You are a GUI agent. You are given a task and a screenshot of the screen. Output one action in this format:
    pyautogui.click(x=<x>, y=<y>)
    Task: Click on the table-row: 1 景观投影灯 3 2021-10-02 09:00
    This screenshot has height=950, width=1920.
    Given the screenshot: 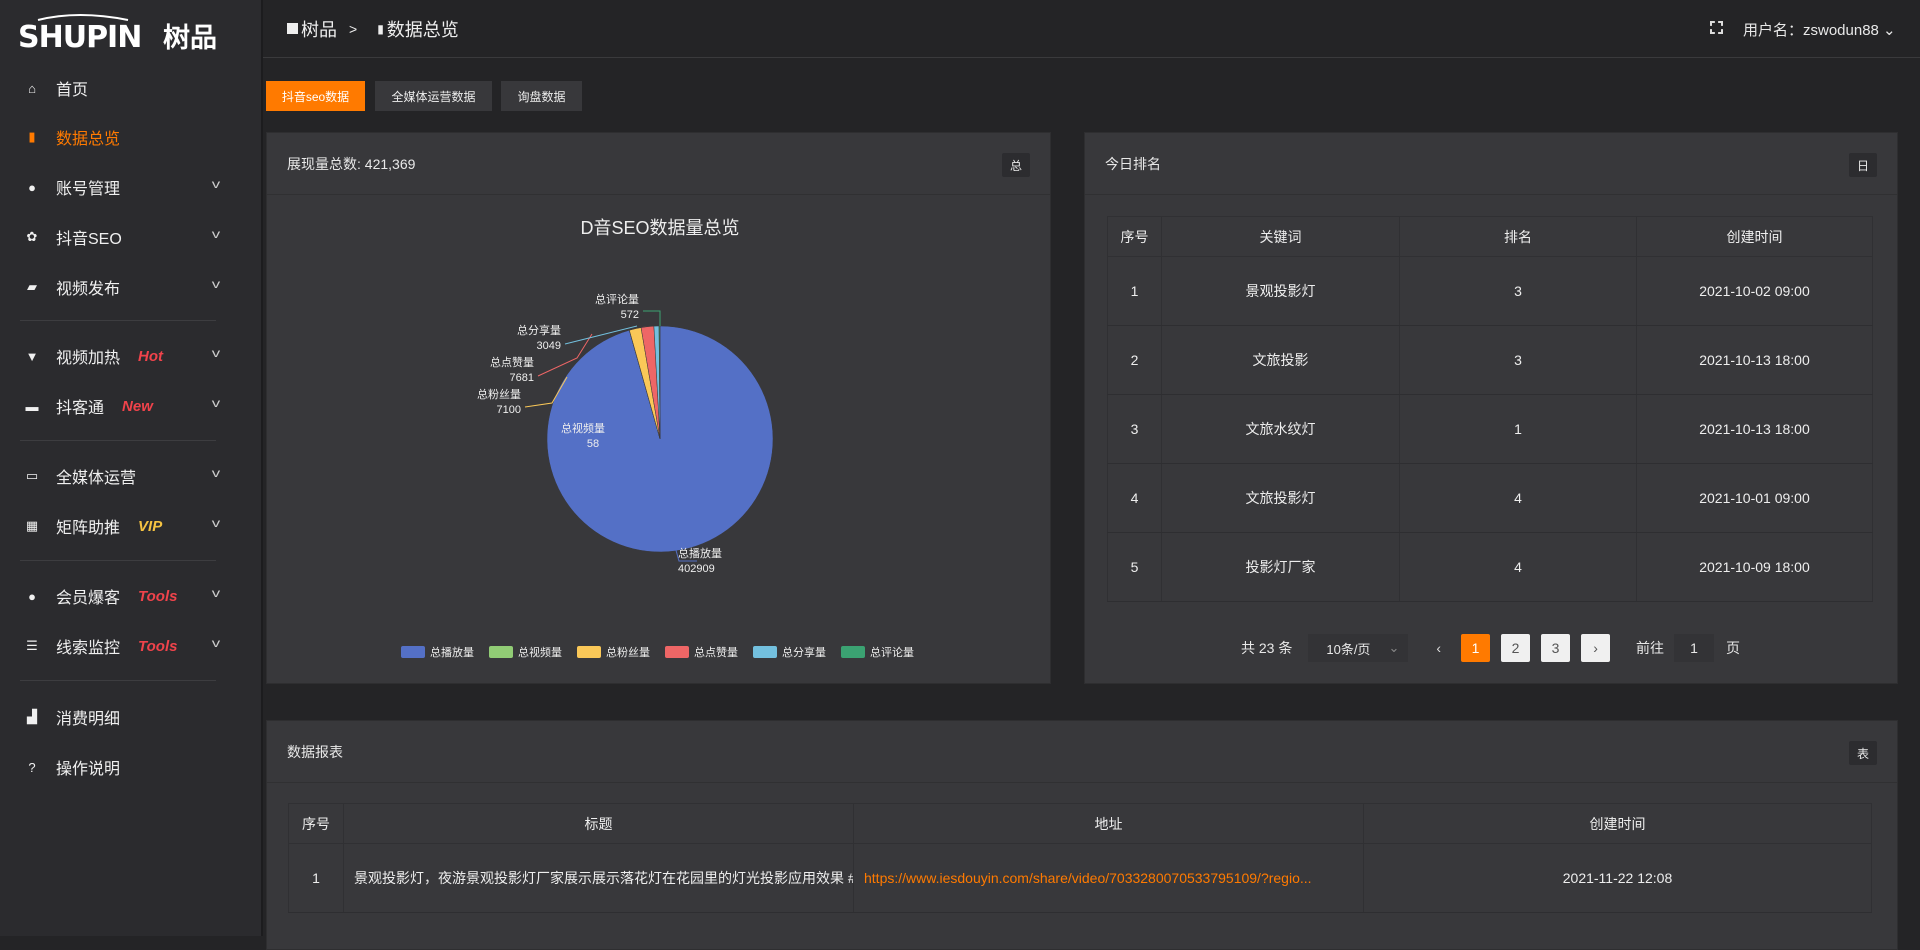 What is the action you would take?
    pyautogui.click(x=1490, y=291)
    